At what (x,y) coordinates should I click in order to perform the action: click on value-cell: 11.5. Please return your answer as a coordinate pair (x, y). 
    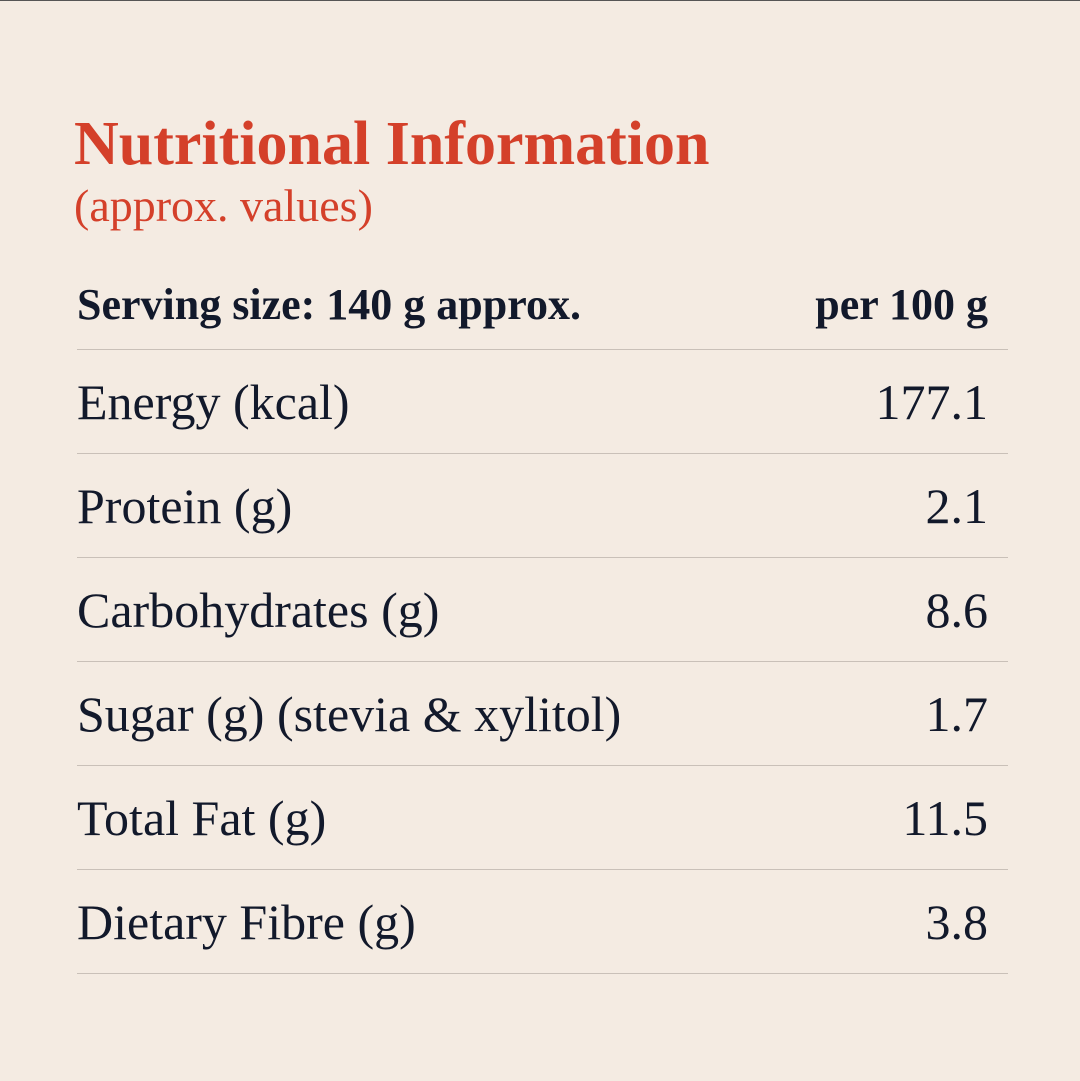
    Looking at the image, I should click on (945, 817).